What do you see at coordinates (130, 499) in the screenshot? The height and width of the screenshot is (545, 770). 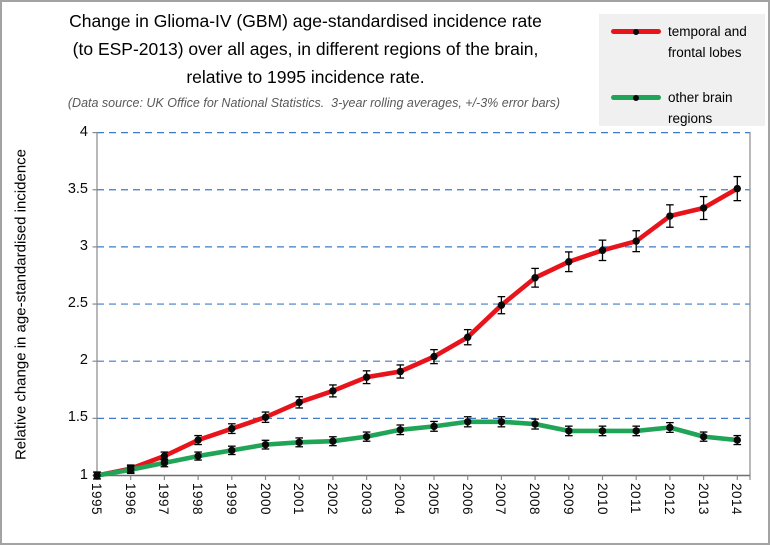 I see `x-tick-label: 1996` at bounding box center [130, 499].